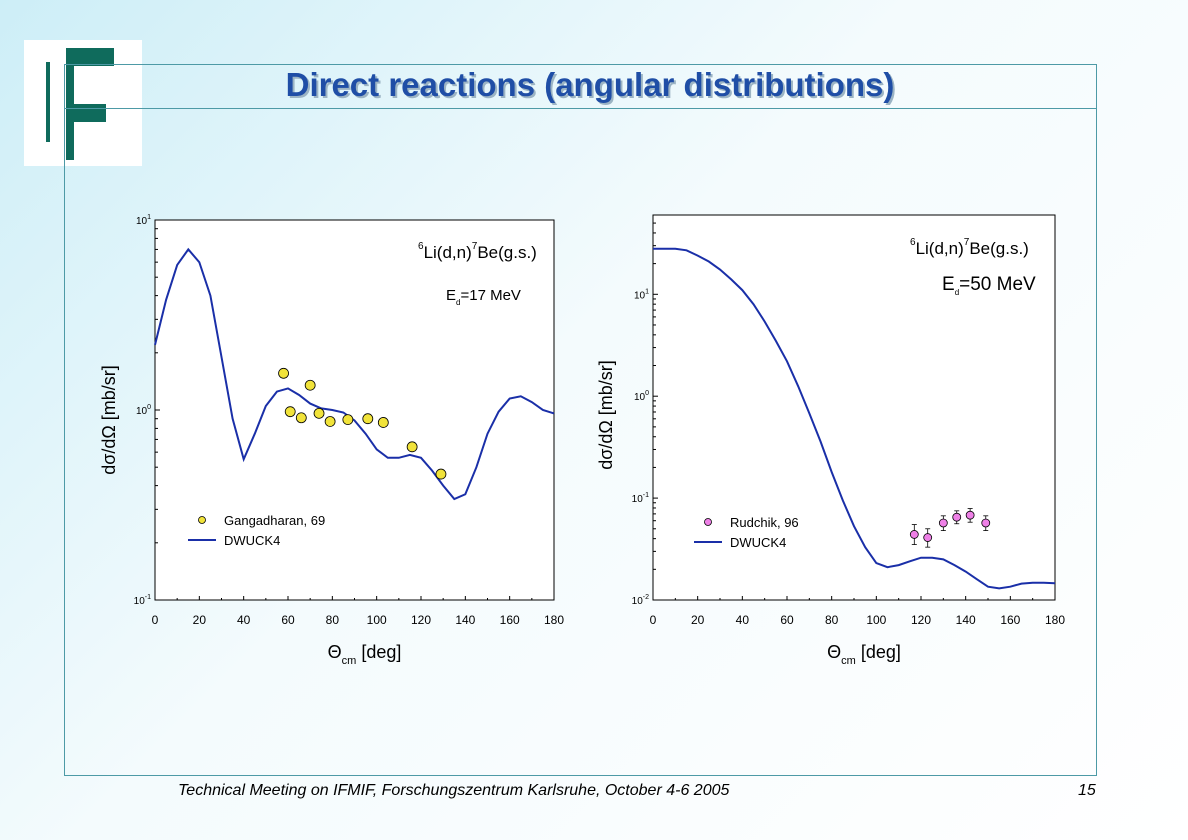 This screenshot has height=840, width=1188. Describe the element at coordinates (580, 108) in the screenshot. I see `title-rule` at that location.